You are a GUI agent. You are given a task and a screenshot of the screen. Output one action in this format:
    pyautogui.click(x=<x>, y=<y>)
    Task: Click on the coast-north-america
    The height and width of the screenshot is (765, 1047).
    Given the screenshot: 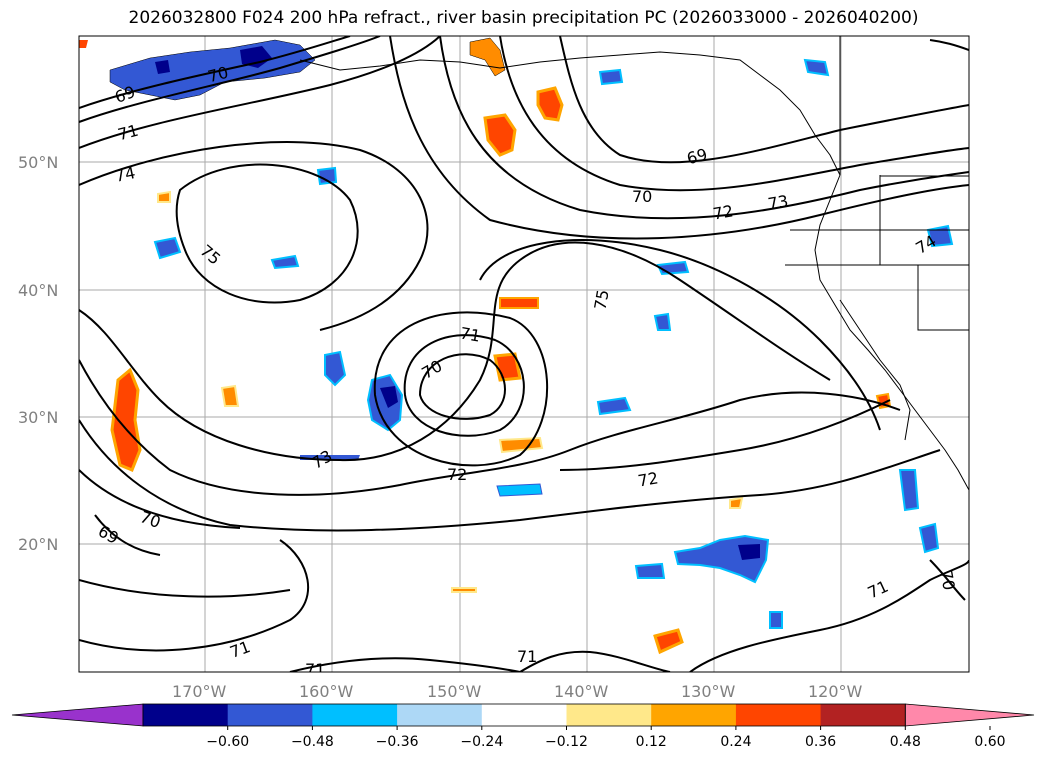 What is the action you would take?
    pyautogui.click(x=891, y=332)
    